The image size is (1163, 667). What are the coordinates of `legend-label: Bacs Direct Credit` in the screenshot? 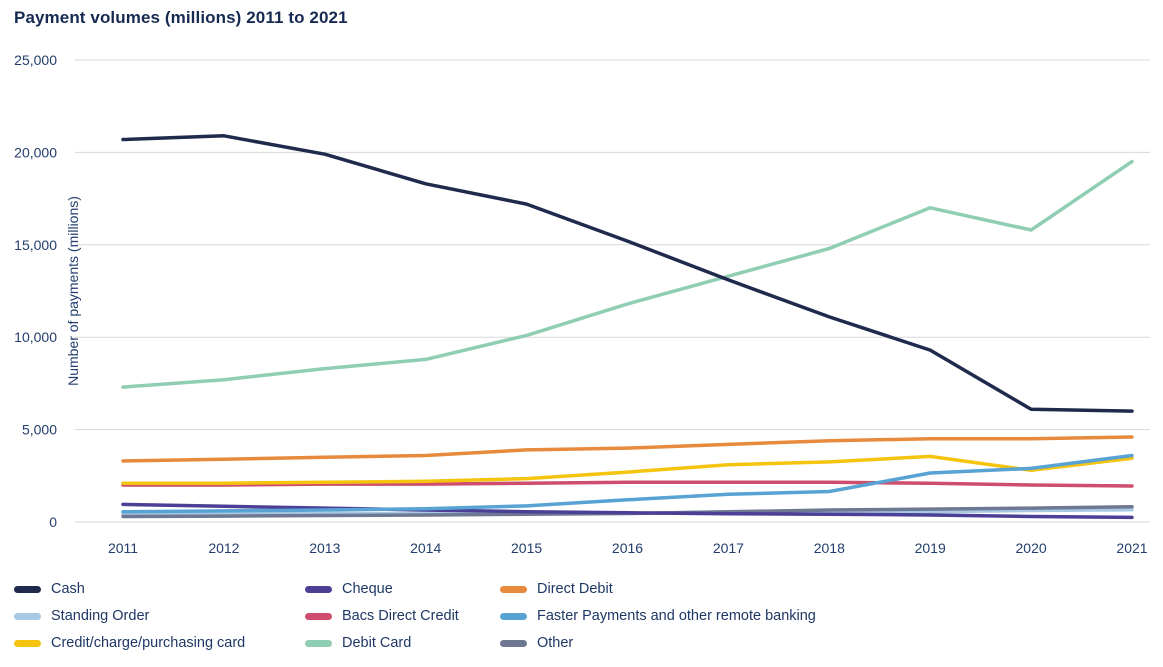 It's located at (400, 616).